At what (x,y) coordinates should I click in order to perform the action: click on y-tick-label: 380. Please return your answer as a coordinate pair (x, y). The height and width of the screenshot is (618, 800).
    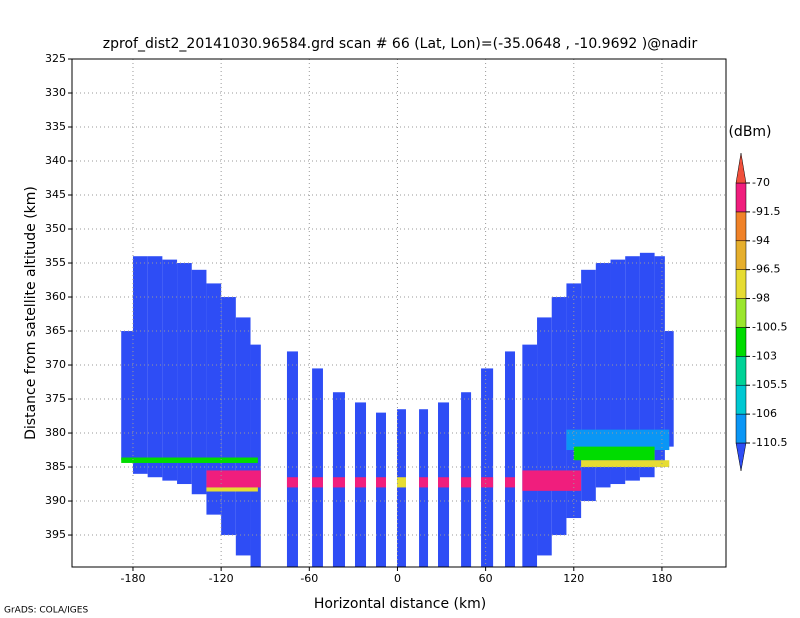
    Looking at the image, I should click on (55, 432).